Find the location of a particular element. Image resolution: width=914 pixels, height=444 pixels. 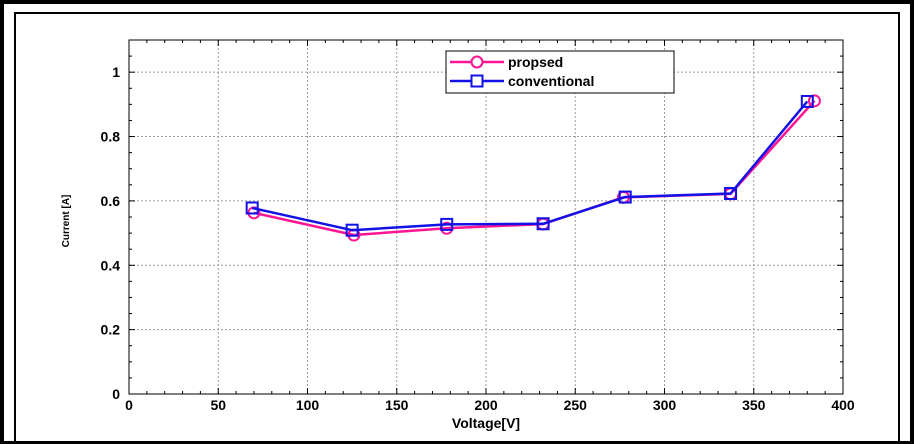

x-tick-label: 100 is located at coordinates (308, 405).